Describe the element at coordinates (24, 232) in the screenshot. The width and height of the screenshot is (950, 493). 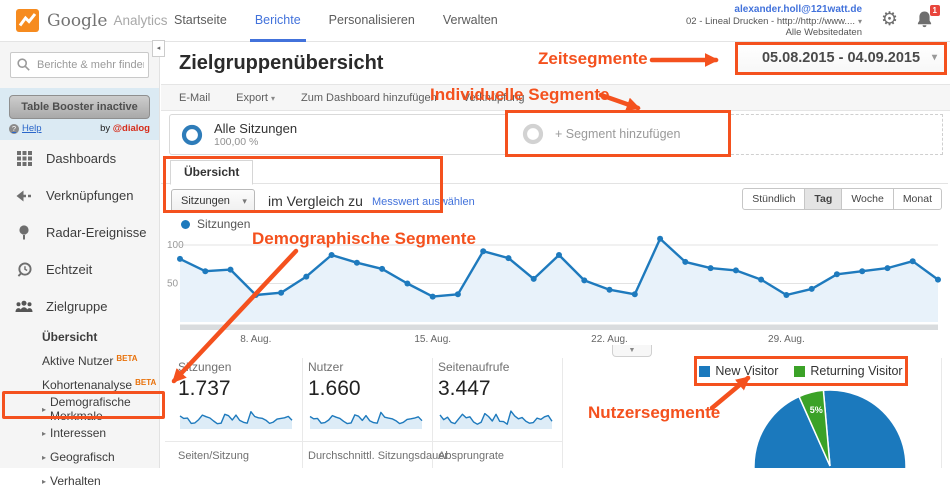
I see `radar-pin-icon` at that location.